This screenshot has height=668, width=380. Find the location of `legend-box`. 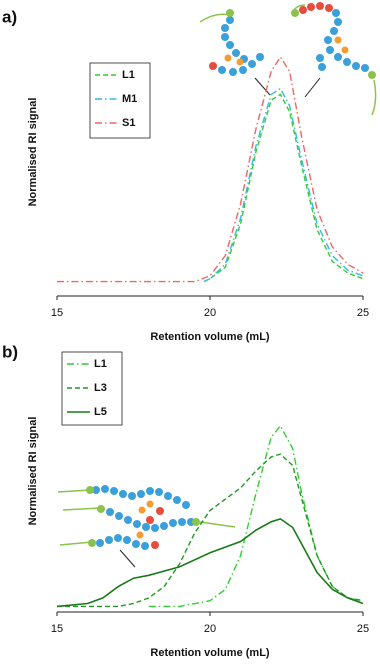

legend-box is located at coordinates (120, 100).